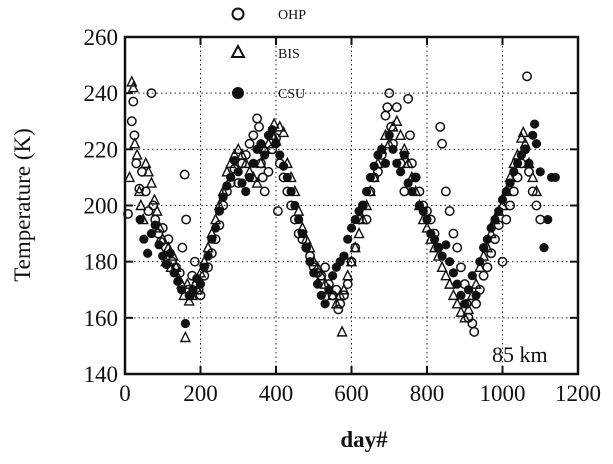 The image size is (613, 464). What do you see at coordinates (578, 393) in the screenshot?
I see `x-tick-label: 1200` at bounding box center [578, 393].